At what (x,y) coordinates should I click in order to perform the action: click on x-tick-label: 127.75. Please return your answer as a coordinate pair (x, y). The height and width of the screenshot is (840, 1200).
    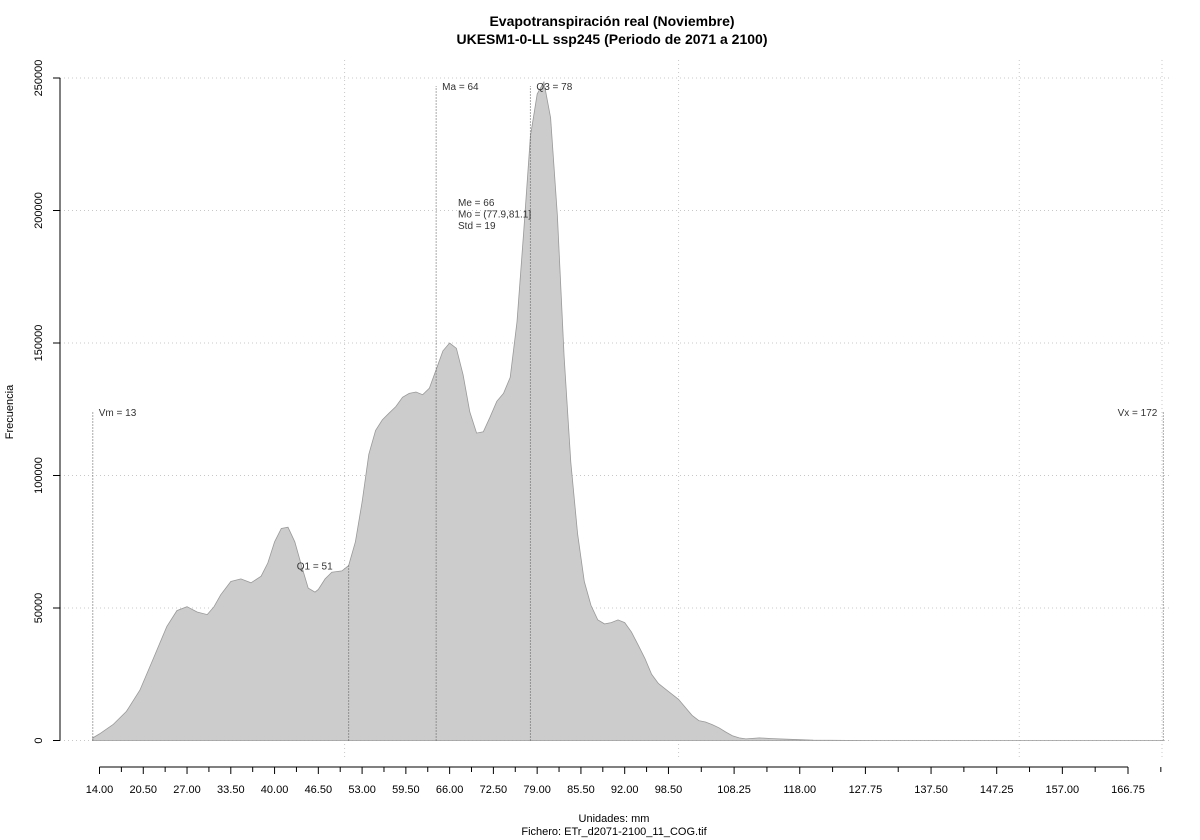
    Looking at the image, I should click on (866, 790).